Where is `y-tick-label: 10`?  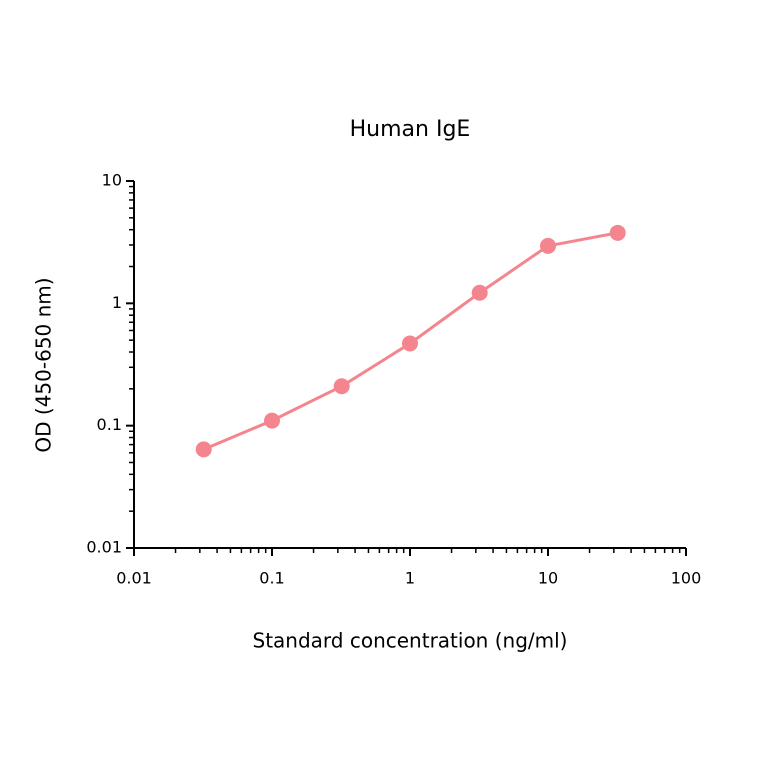 y-tick-label: 10 is located at coordinates (112, 180).